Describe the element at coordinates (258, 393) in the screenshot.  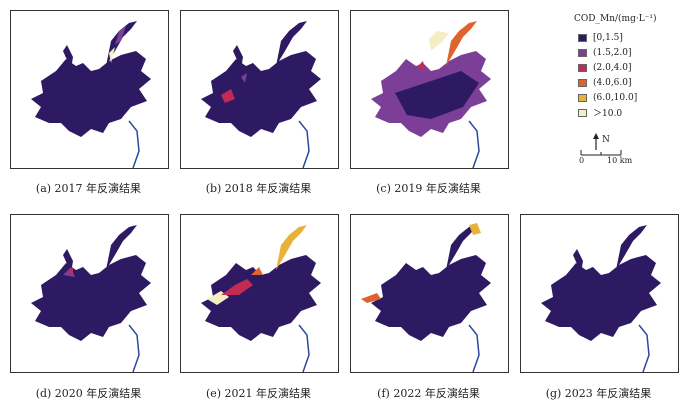
I see `panel-caption: (e) 2021 年反演结果` at that location.